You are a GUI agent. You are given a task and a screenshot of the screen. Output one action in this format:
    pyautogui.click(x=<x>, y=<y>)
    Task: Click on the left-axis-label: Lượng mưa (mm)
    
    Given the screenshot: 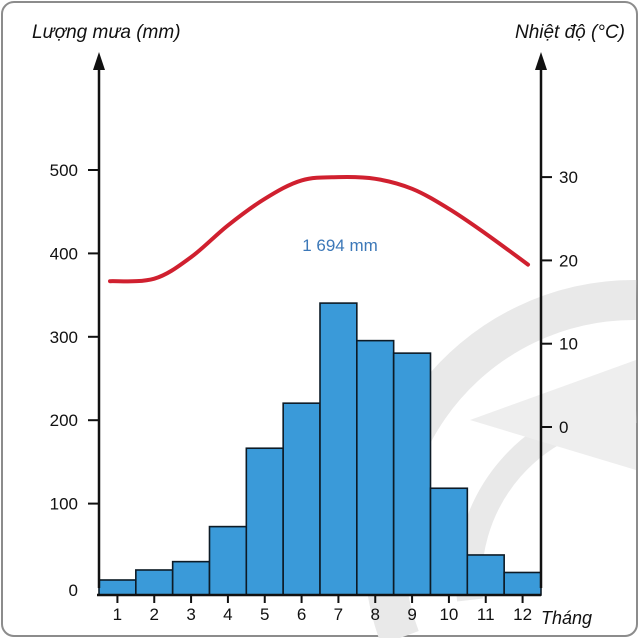 What is the action you would take?
    pyautogui.click(x=106, y=32)
    